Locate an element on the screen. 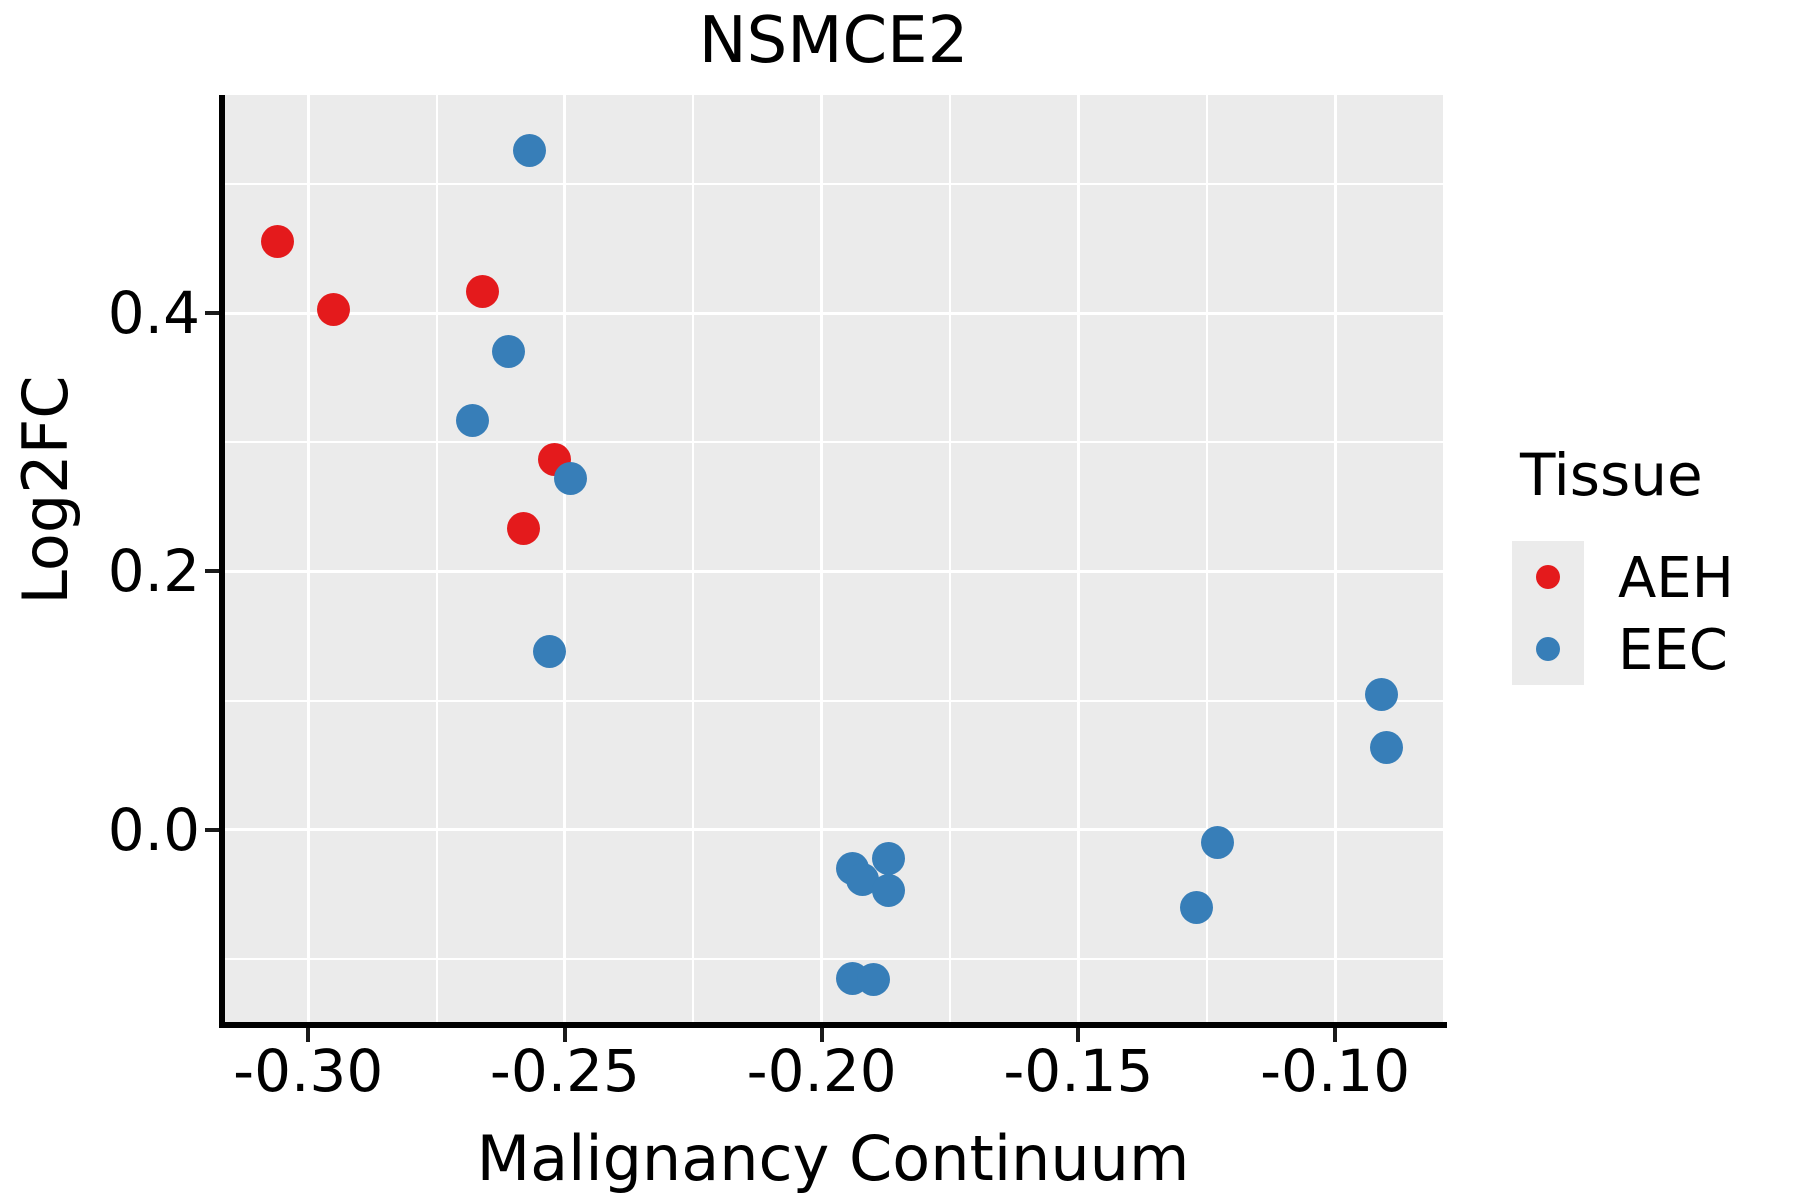  x-axis-title: Malignancy Continuum is located at coordinates (833, 1158).